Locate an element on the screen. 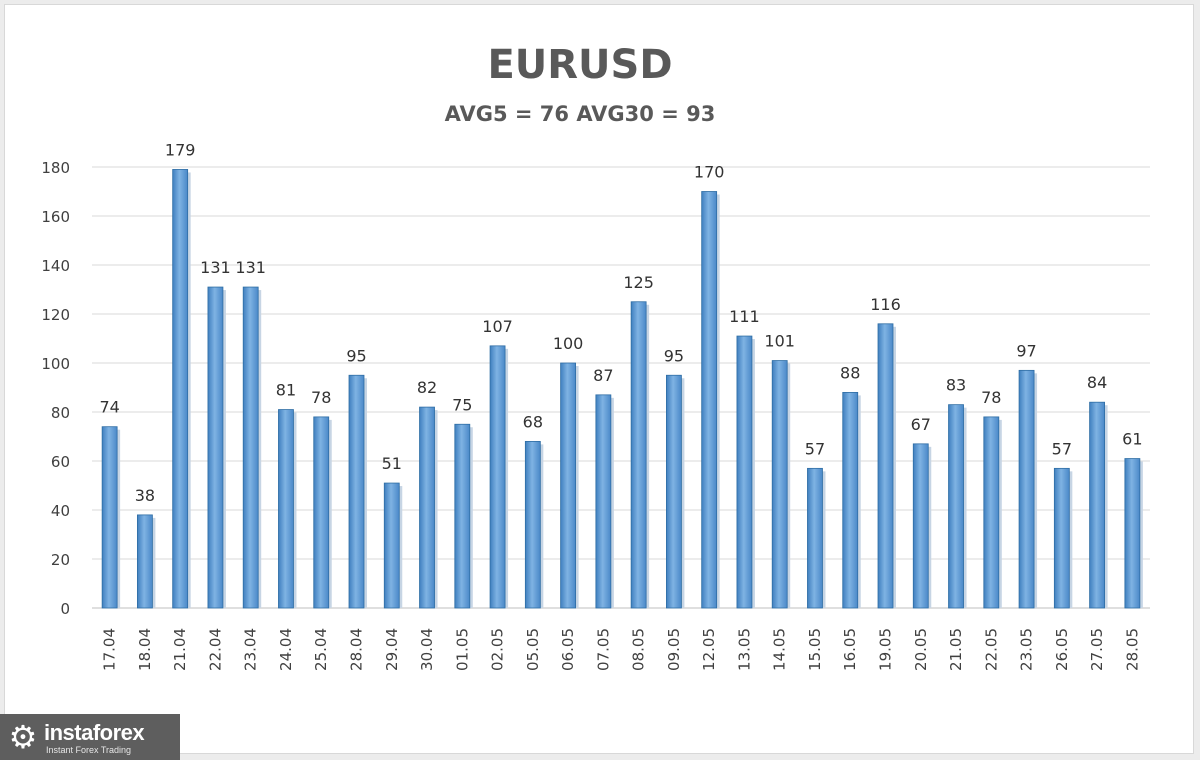 The height and width of the screenshot is (760, 1200). chart-title: EURUSD is located at coordinates (579, 65).